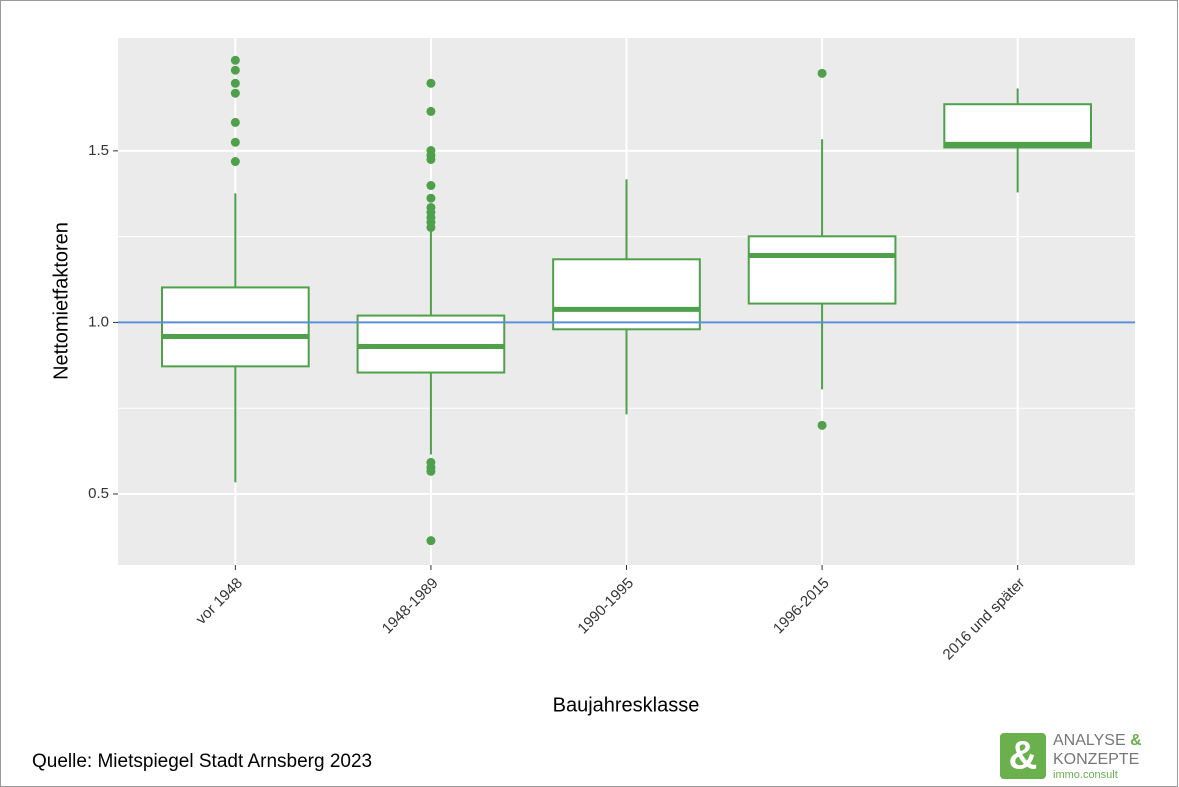 This screenshot has width=1179, height=787. I want to click on logo-symbol: &, so click(1023, 756).